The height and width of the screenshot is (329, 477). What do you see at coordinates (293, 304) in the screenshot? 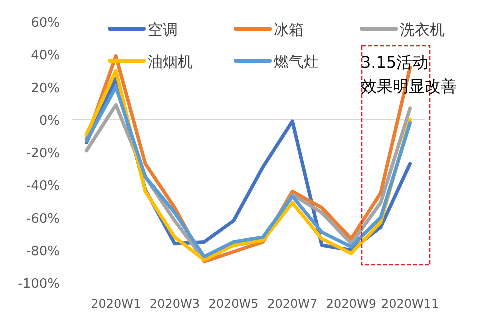
I see `x-tick-label: 2020W7` at bounding box center [293, 304].